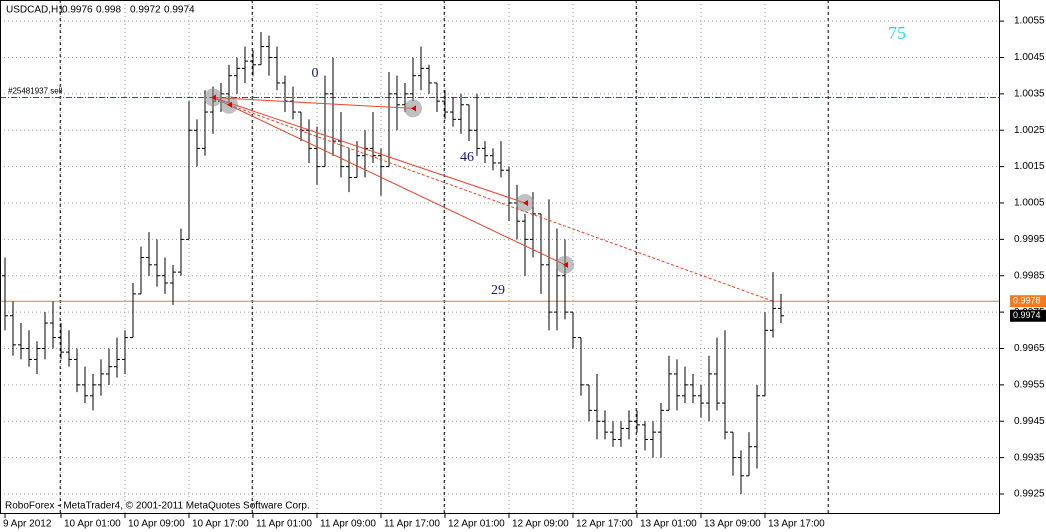  I want to click on x-tick-label: 12 Apr 09:00, so click(540, 524).